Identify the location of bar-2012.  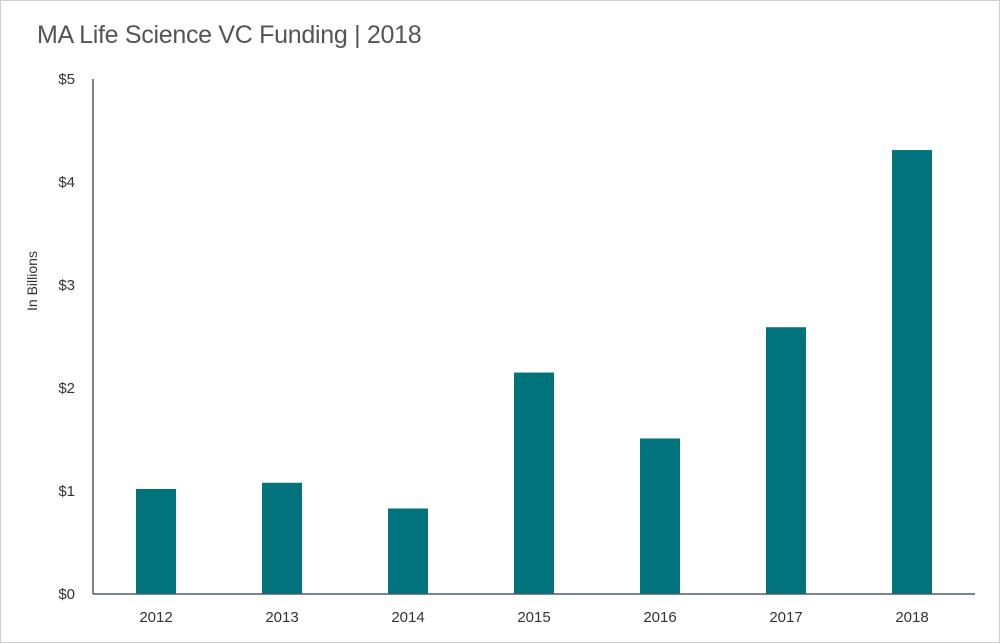
(156, 541).